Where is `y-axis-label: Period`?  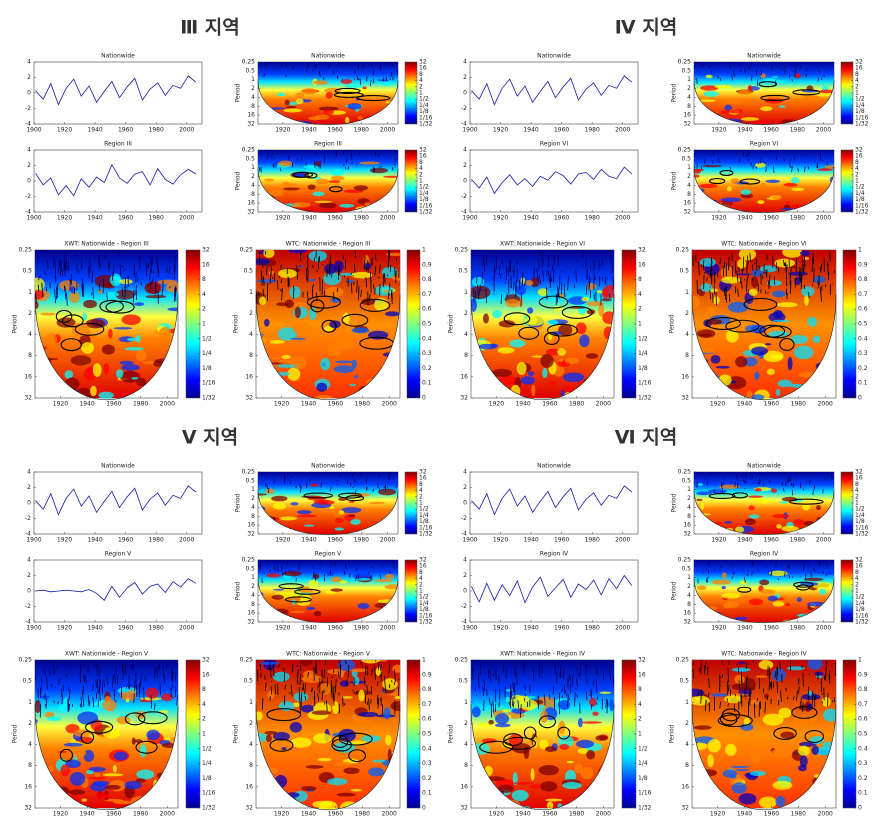 y-axis-label: Period is located at coordinates (15, 323).